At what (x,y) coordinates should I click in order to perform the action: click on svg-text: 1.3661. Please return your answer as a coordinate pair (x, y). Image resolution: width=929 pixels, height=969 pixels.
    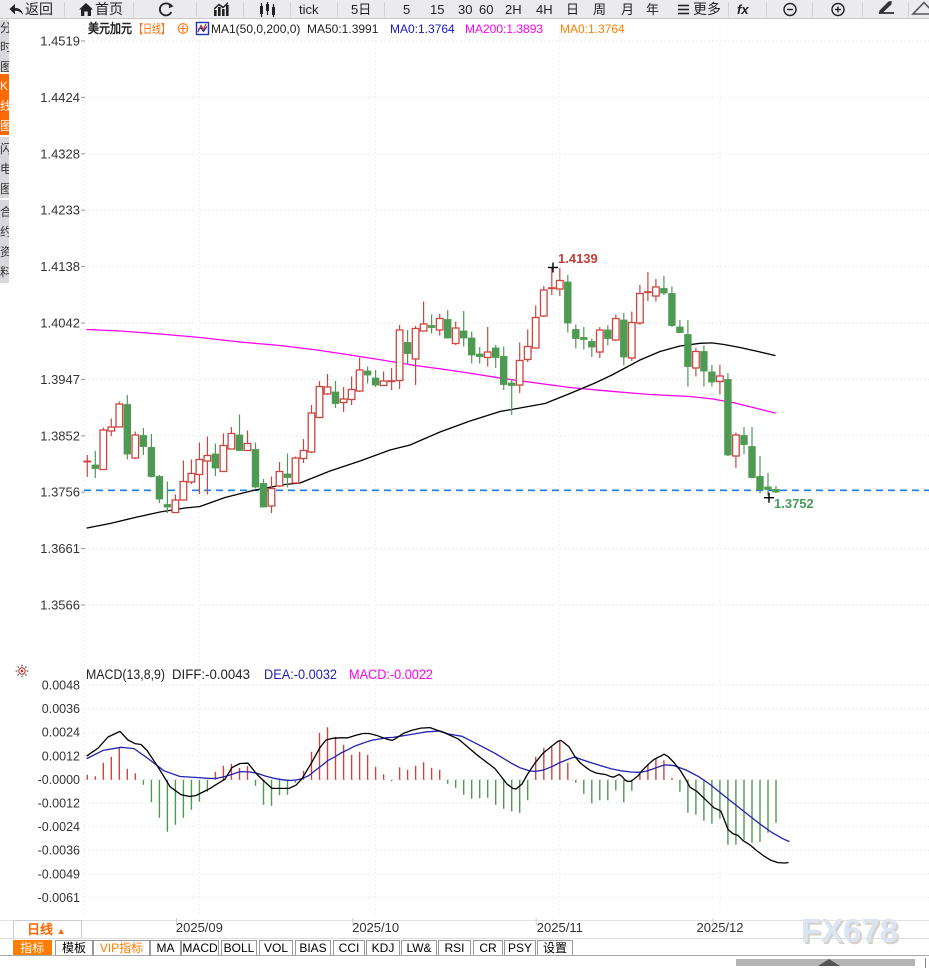
    Looking at the image, I should click on (60, 548).